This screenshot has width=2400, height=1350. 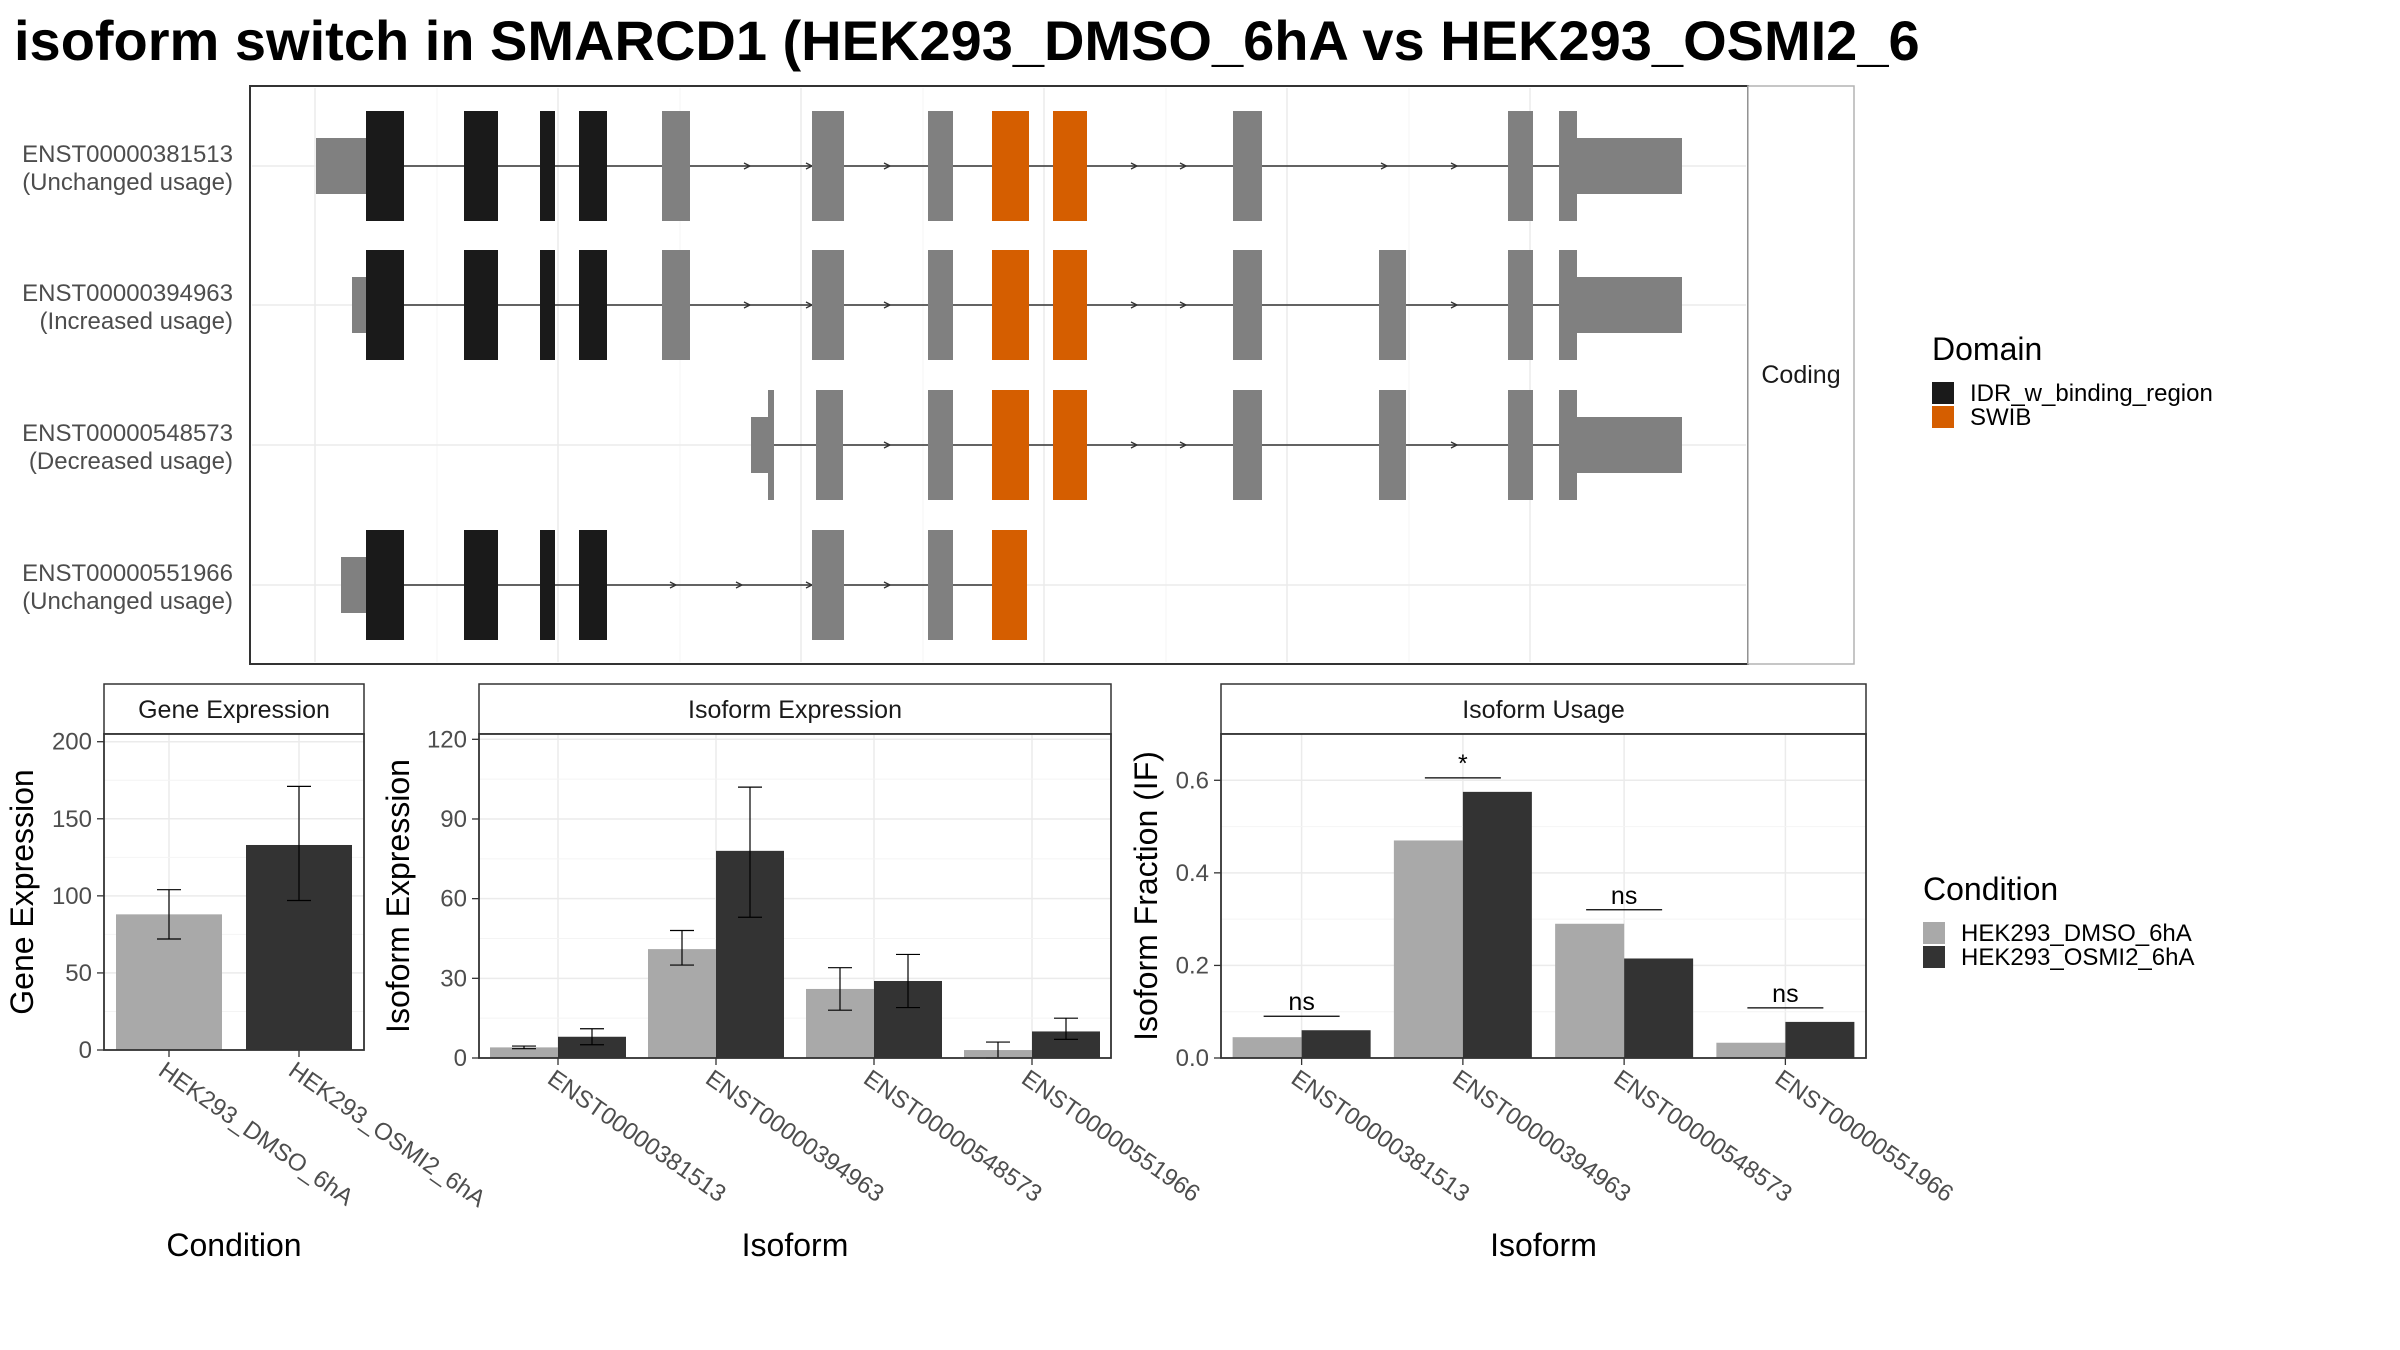 I want to click on coding-strip-label: Coding, so click(x=1800, y=375).